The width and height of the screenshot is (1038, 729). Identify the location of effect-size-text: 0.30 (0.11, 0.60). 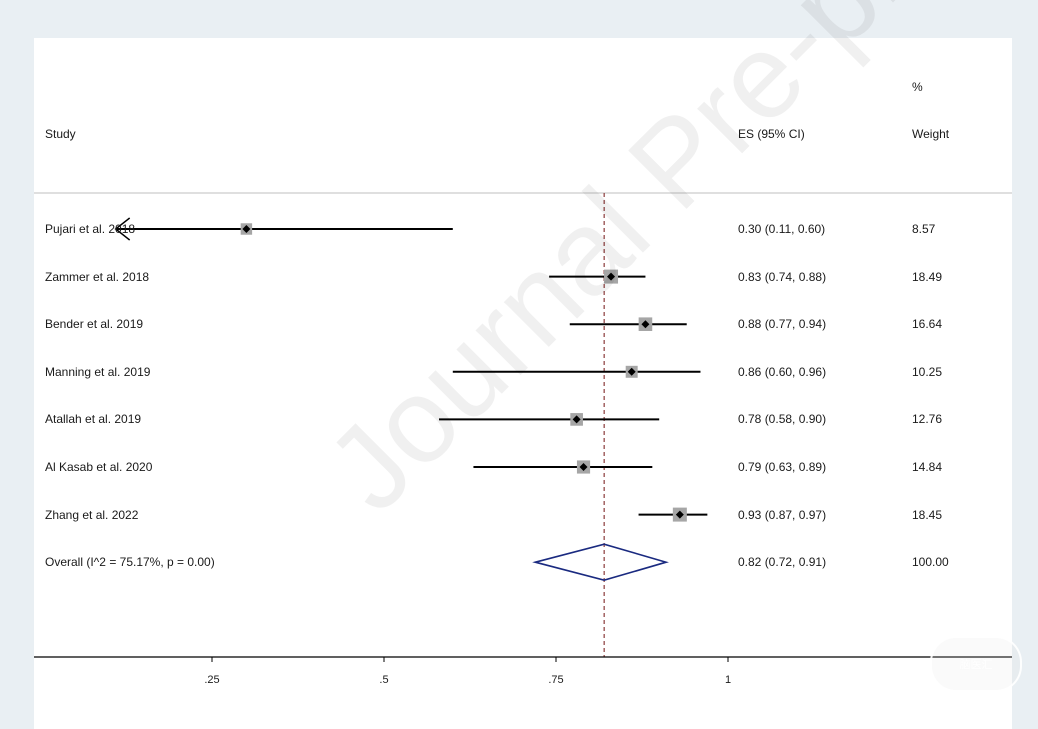
(782, 229).